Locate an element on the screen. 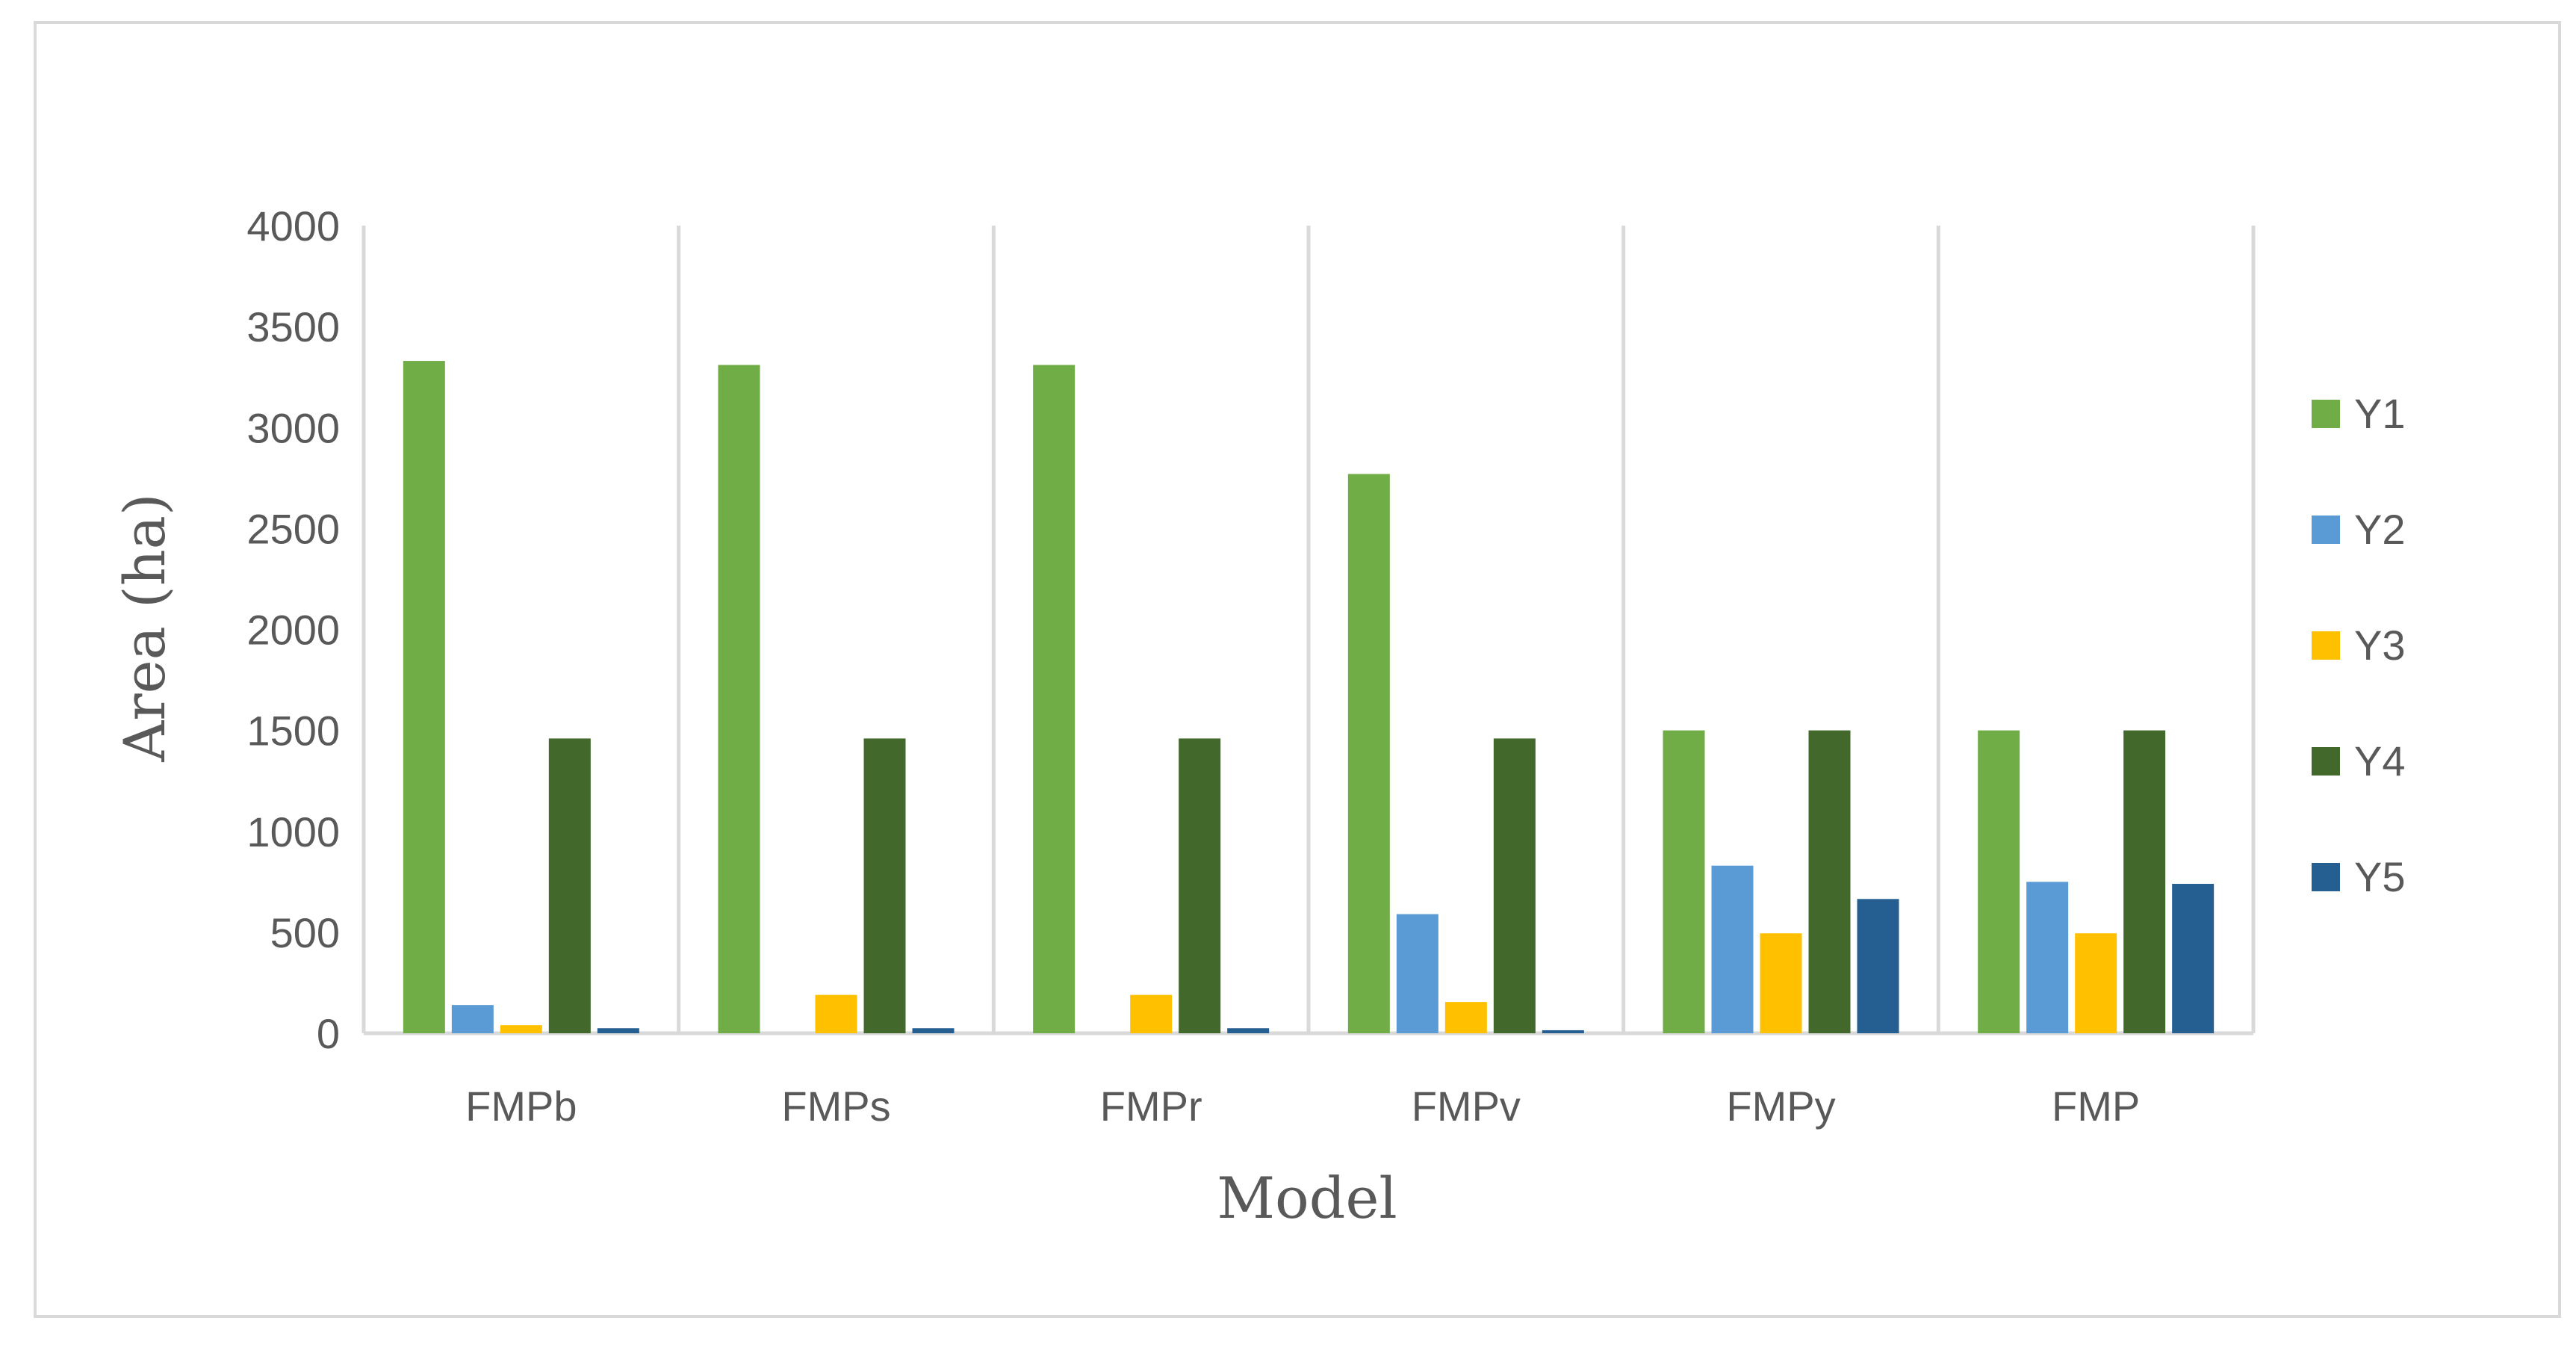 The image size is (2576, 1359). x-tick-label: FMPv is located at coordinates (1467, 1107).